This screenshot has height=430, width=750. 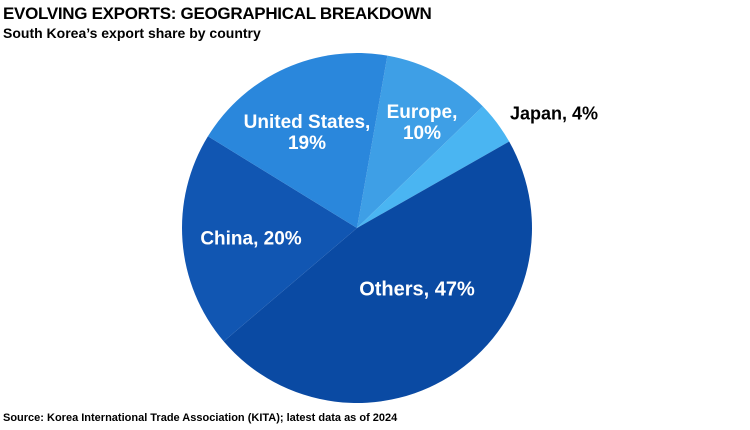 I want to click on pie-slice-europe, so click(x=420, y=141).